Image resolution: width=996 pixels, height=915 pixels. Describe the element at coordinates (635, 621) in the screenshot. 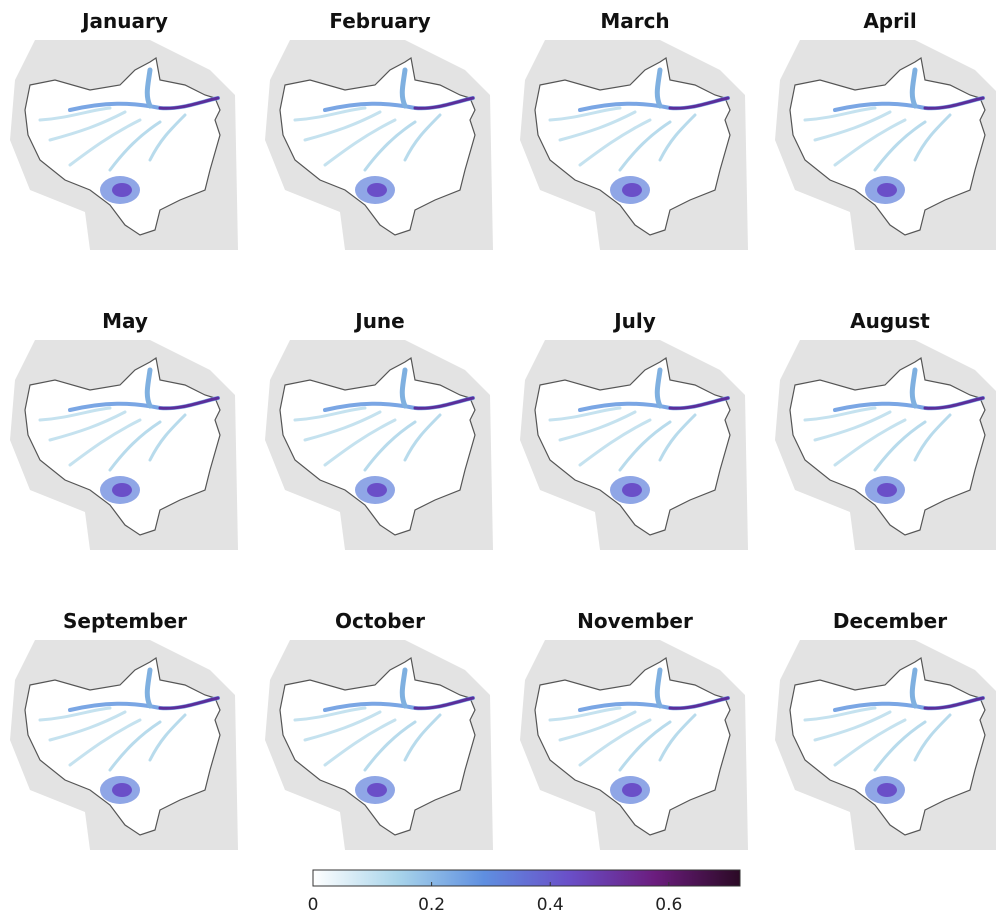

I see `panel-title: November` at that location.